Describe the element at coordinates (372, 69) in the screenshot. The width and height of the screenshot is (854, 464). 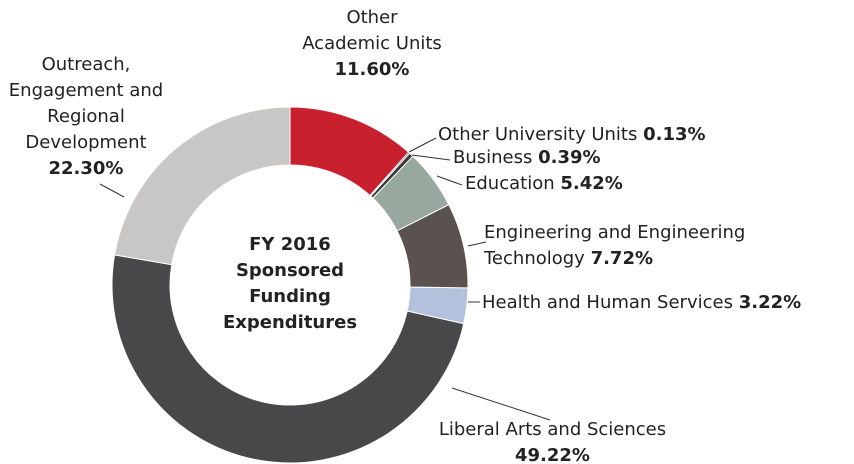
I see `percent-label: 11.60%` at that location.